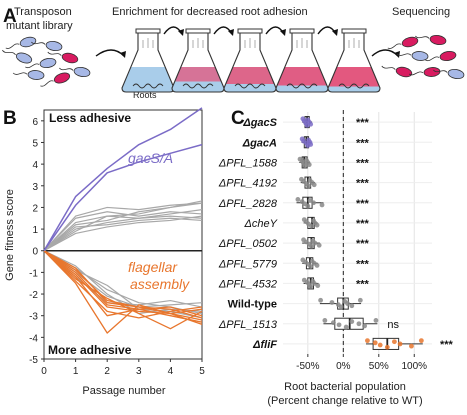 The width and height of the screenshot is (467, 415). I want to click on category-label: ΔPFL_4532, so click(247, 284).